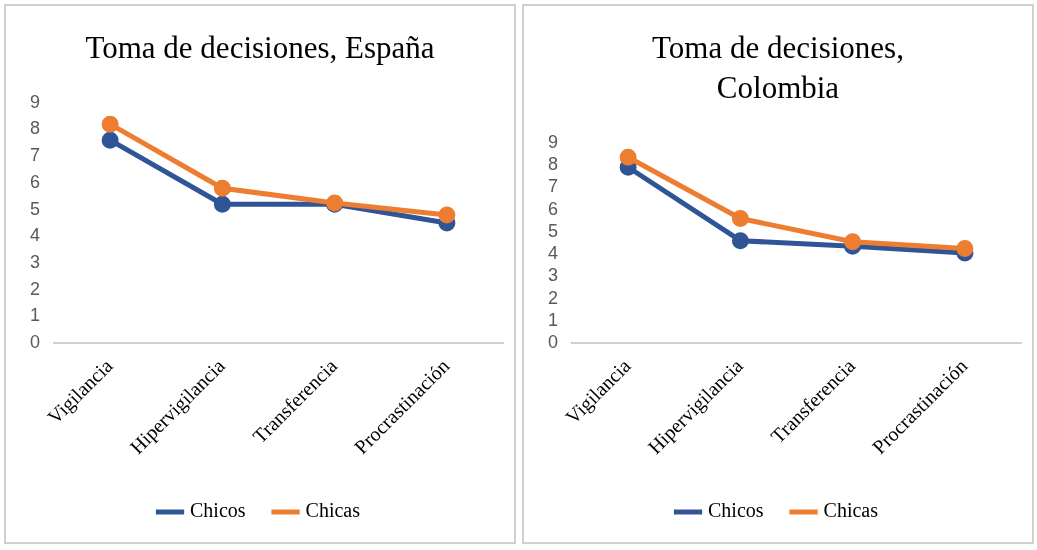  Describe the element at coordinates (260, 48) in the screenshot. I see `chart-title: Toma de decisiones, España` at that location.